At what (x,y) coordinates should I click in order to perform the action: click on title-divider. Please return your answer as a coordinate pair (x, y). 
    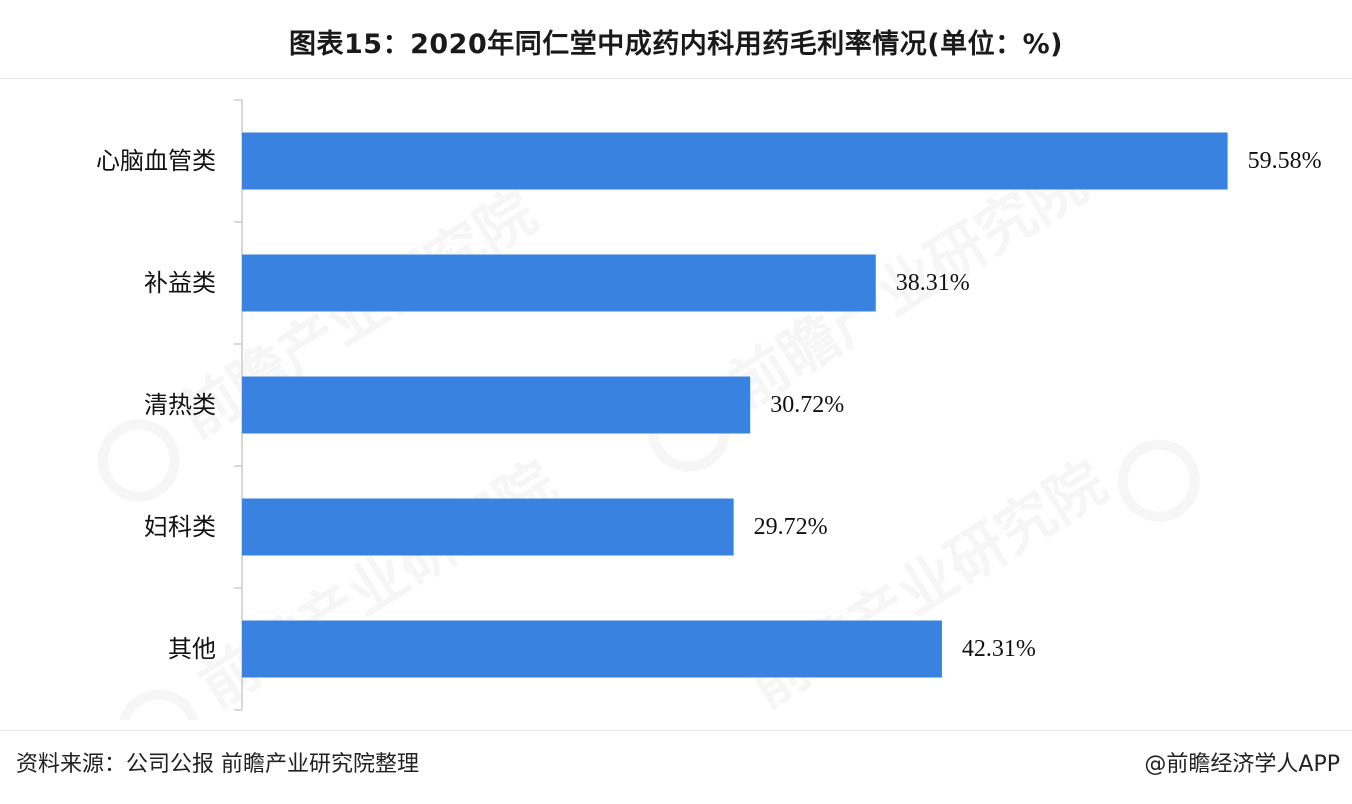
    Looking at the image, I should click on (676, 78).